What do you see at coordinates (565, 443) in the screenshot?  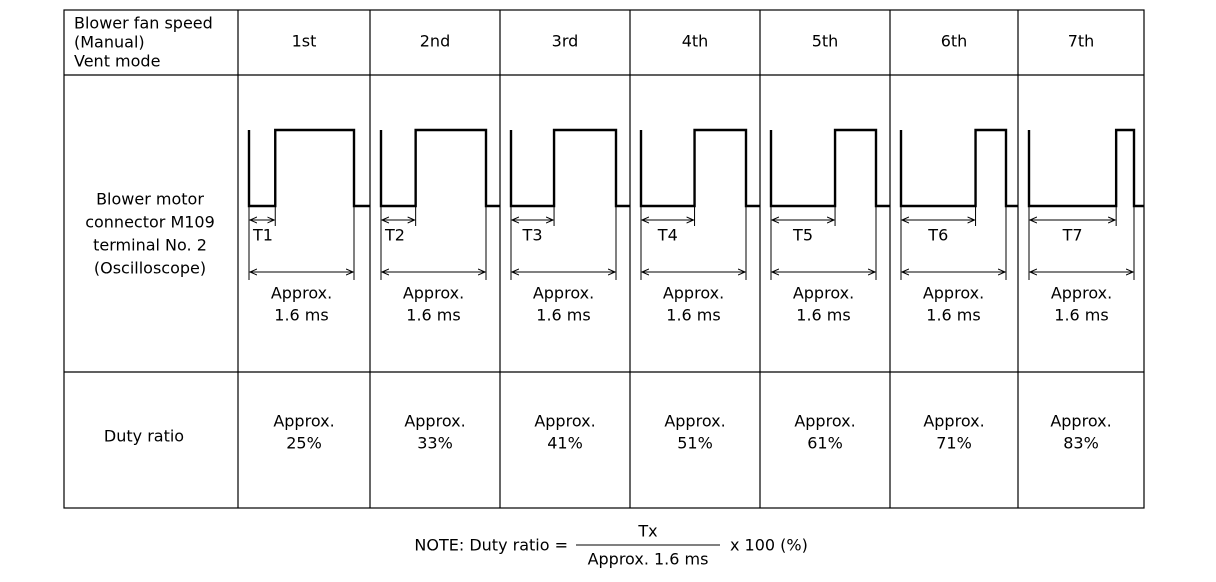 I see `duty-value: 41%` at bounding box center [565, 443].